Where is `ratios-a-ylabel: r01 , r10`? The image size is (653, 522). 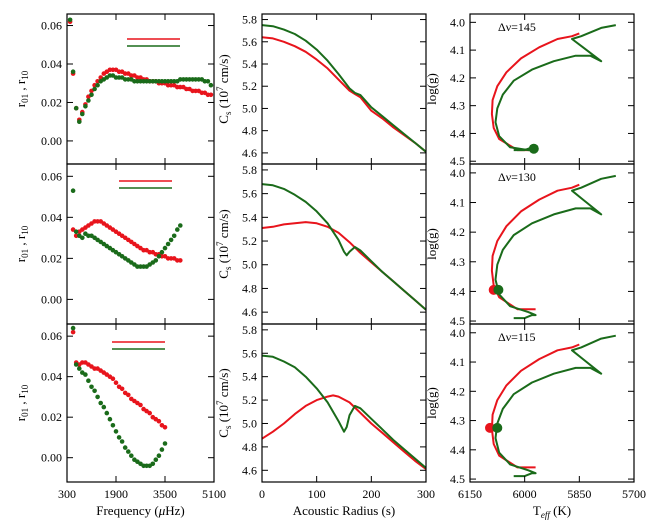 ratios-a-ylabel: r01 , r10 is located at coordinates (21, 88).